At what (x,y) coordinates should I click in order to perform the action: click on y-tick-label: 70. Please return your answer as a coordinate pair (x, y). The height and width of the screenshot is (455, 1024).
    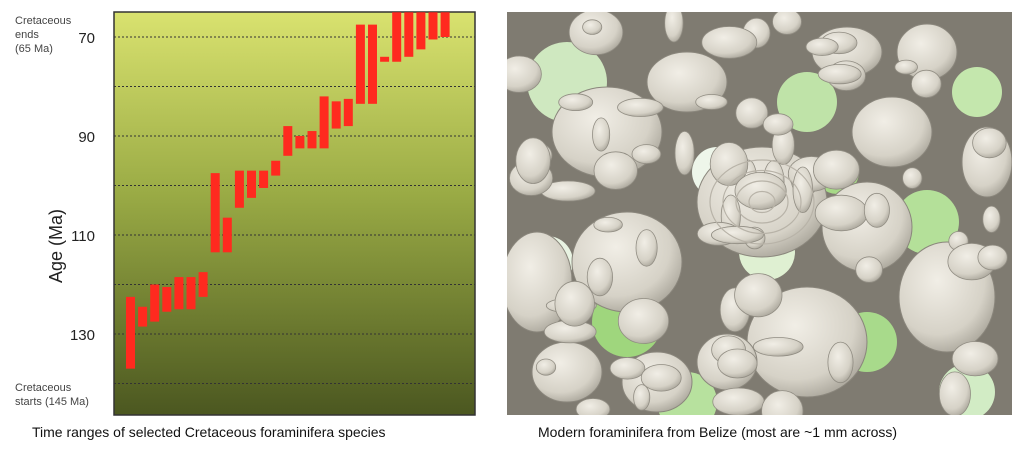
    Looking at the image, I should click on (86, 38).